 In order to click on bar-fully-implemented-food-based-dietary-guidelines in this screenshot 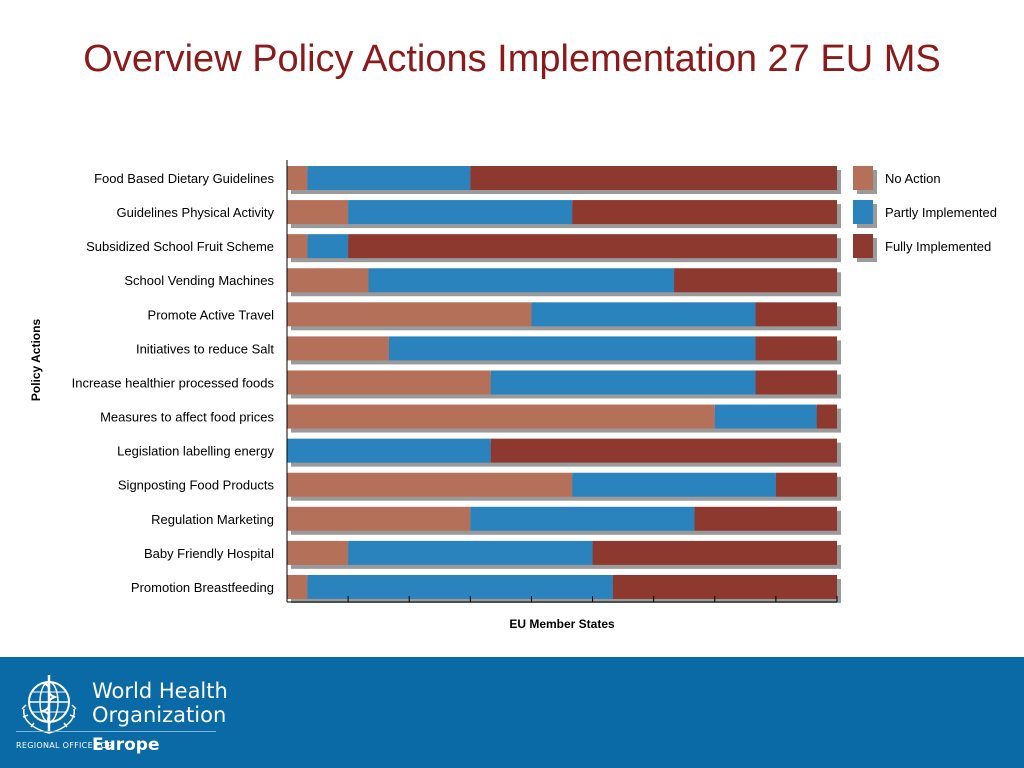, I will do `click(653, 178)`.